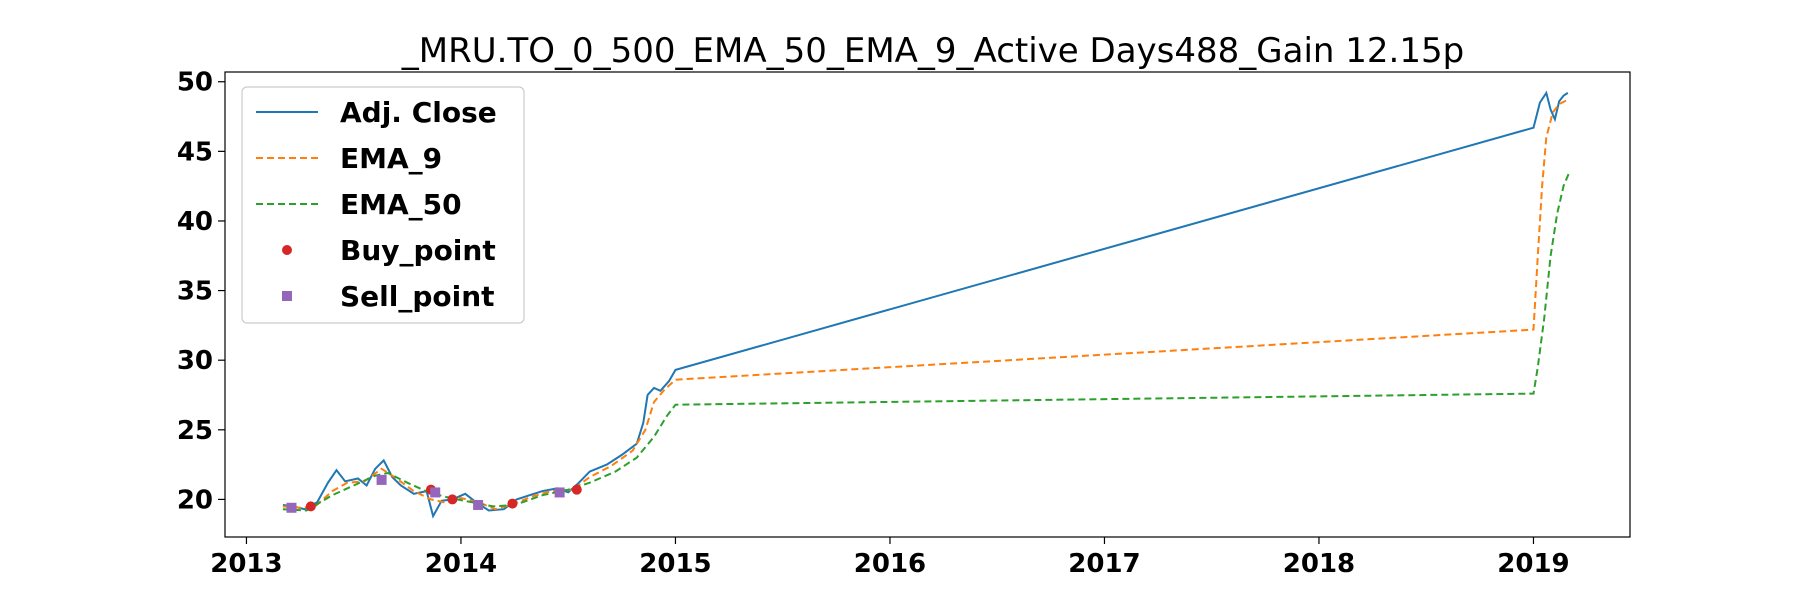 This screenshot has height=600, width=1800. I want to click on legend-label-ema-50: EMA_50, so click(401, 204).